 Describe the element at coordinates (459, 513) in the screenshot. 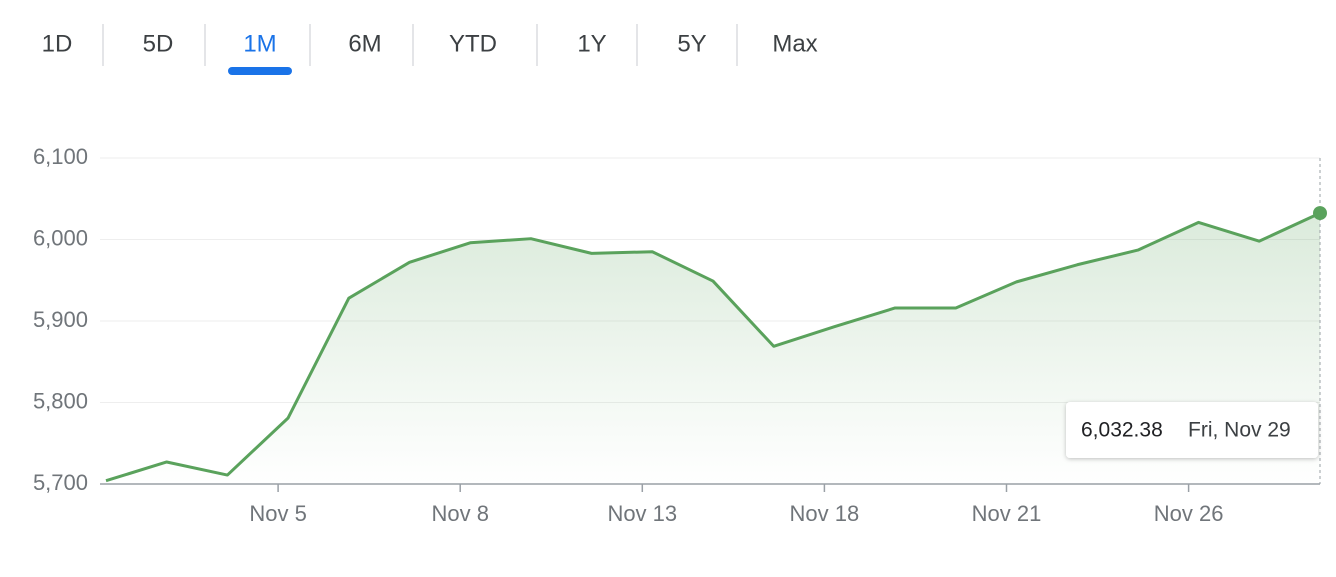

I see `x-tick-label: Nov 8` at that location.